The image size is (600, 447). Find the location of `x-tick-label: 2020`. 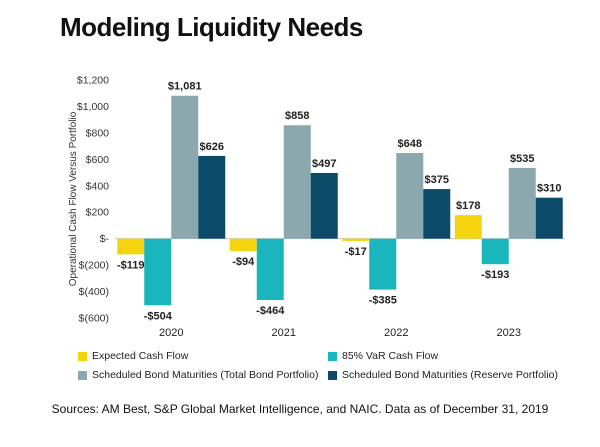

x-tick-label: 2020 is located at coordinates (171, 333).